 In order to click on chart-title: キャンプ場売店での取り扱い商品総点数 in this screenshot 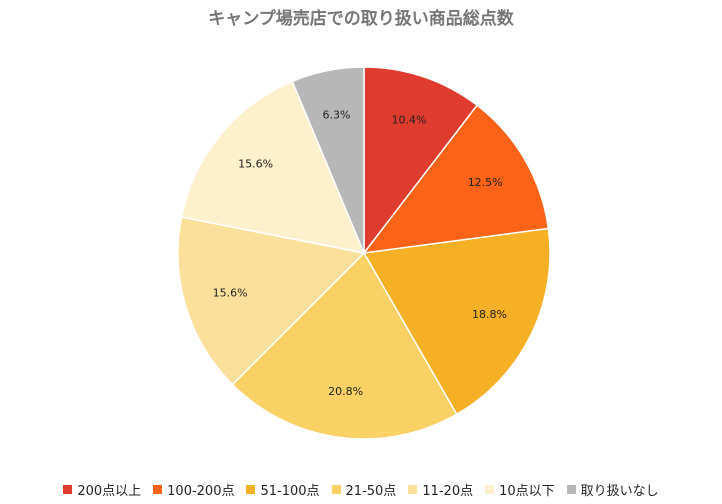, I will do `click(361, 19)`.